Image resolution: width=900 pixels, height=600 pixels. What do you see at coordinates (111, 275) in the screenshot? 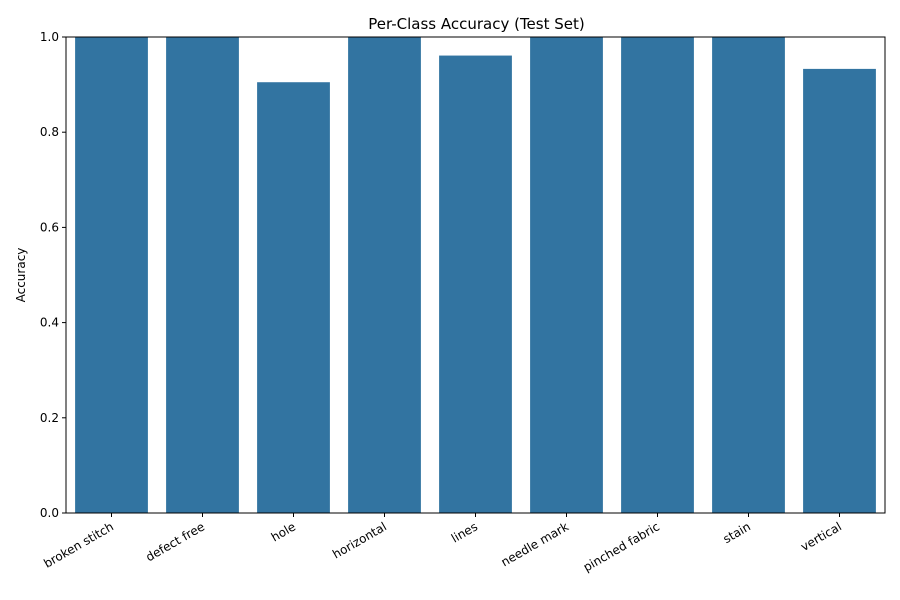
I see `bar-broken-stitch` at bounding box center [111, 275].